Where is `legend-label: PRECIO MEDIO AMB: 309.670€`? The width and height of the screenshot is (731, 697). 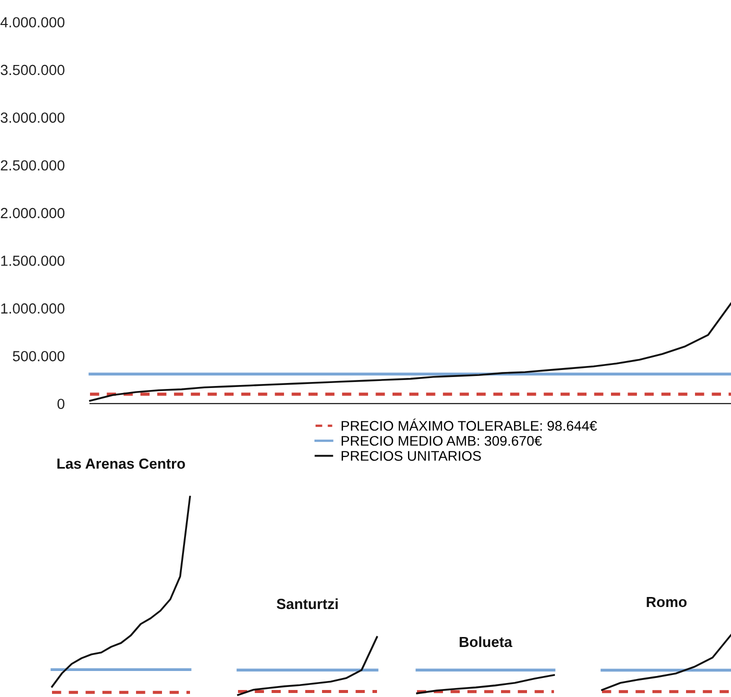 legend-label: PRECIO MEDIO AMB: 309.670€ is located at coordinates (442, 441).